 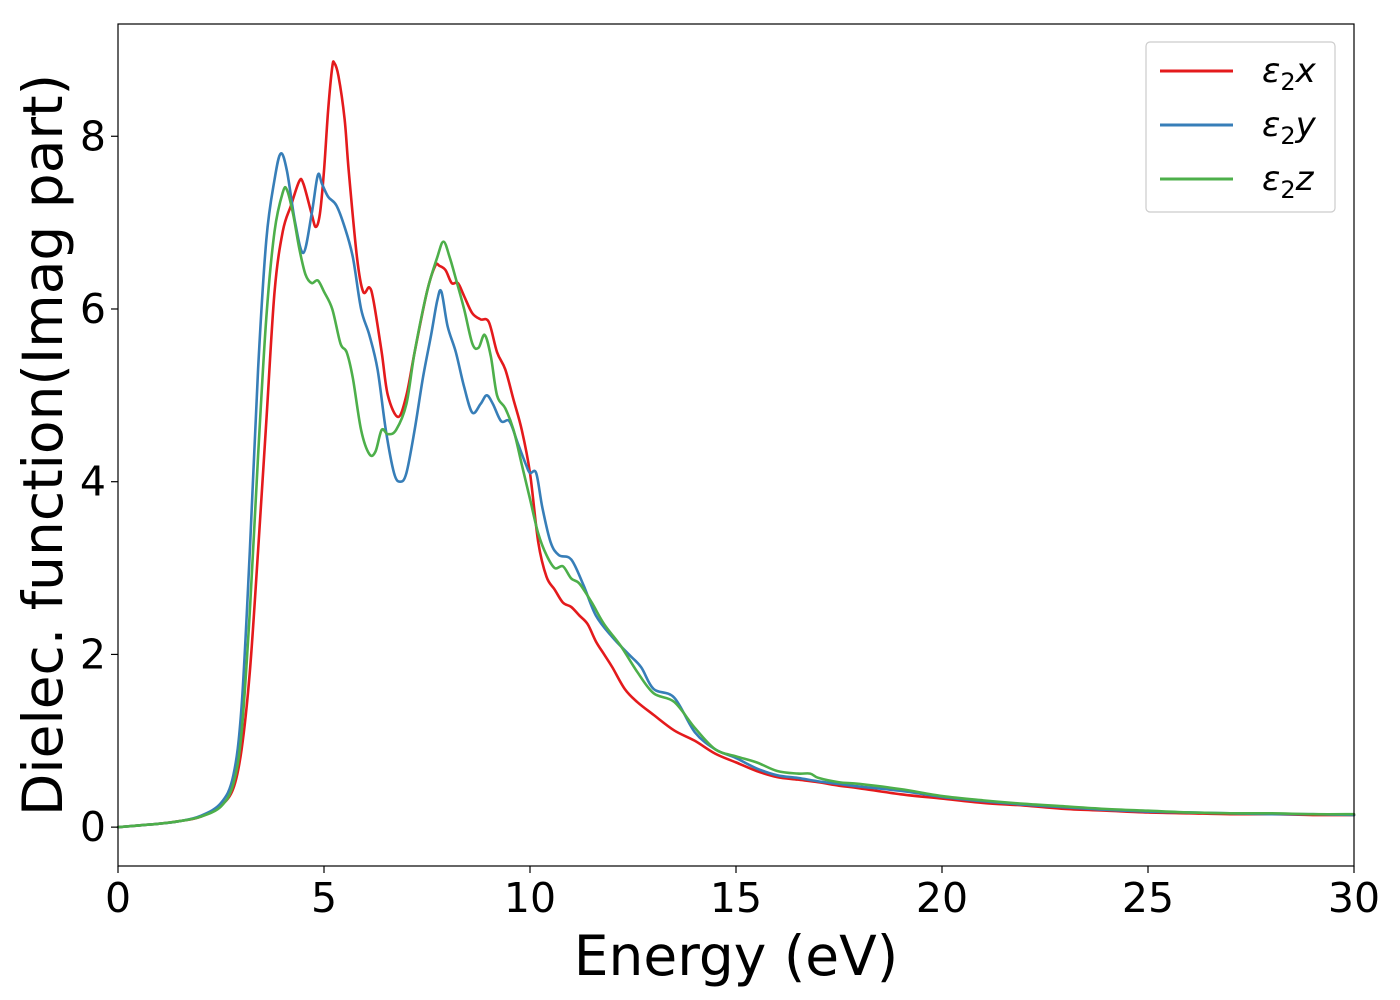 I want to click on y-tick-label: 4, so click(x=93, y=482).